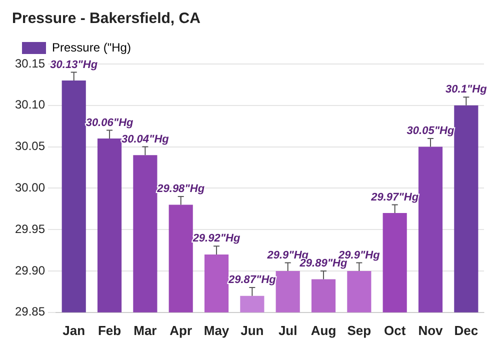 The image size is (500, 350). What do you see at coordinates (74, 330) in the screenshot?
I see `x-tick-label: Jan` at bounding box center [74, 330].